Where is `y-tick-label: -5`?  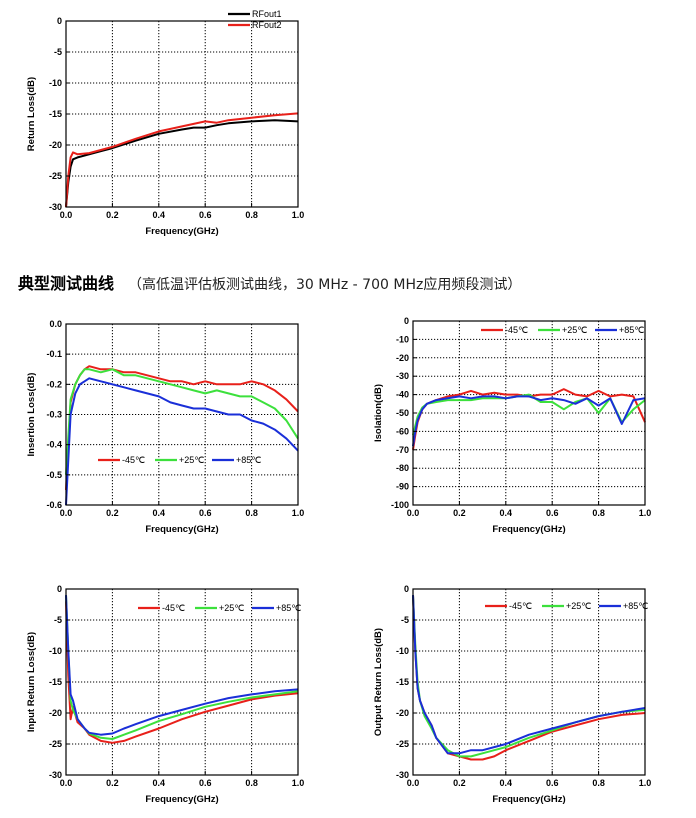
y-tick-label: -5 is located at coordinates (58, 620).